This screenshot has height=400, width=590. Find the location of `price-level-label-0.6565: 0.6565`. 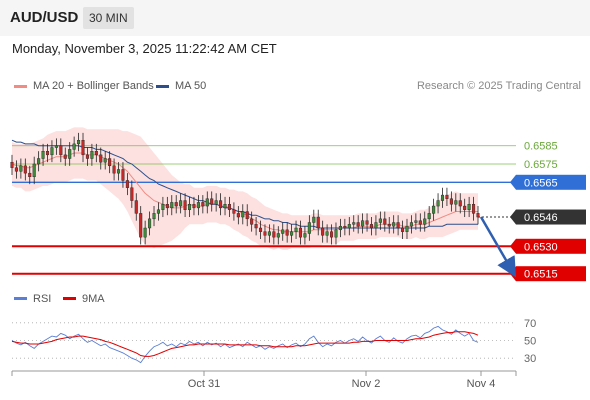

price-level-label-0.6565: 0.6565 is located at coordinates (541, 183).